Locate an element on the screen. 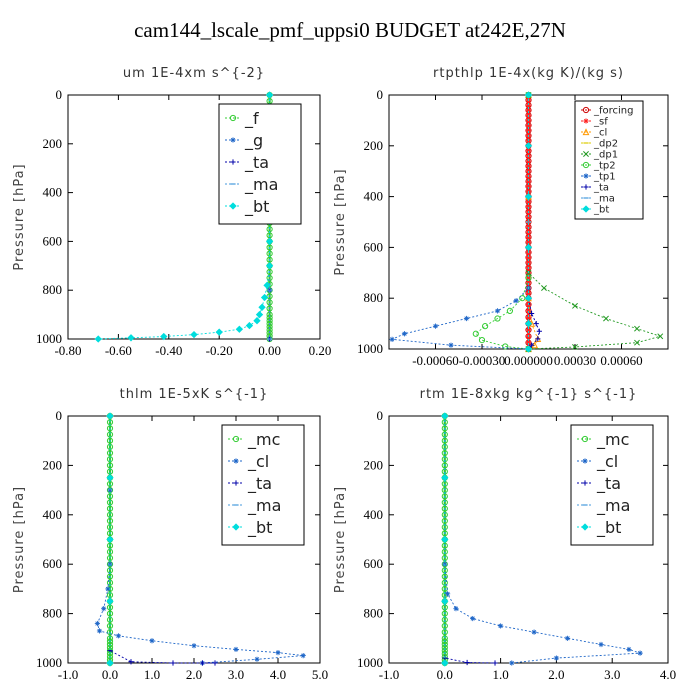 The image size is (700, 700). x-tick-label: 4.0 is located at coordinates (278, 674).